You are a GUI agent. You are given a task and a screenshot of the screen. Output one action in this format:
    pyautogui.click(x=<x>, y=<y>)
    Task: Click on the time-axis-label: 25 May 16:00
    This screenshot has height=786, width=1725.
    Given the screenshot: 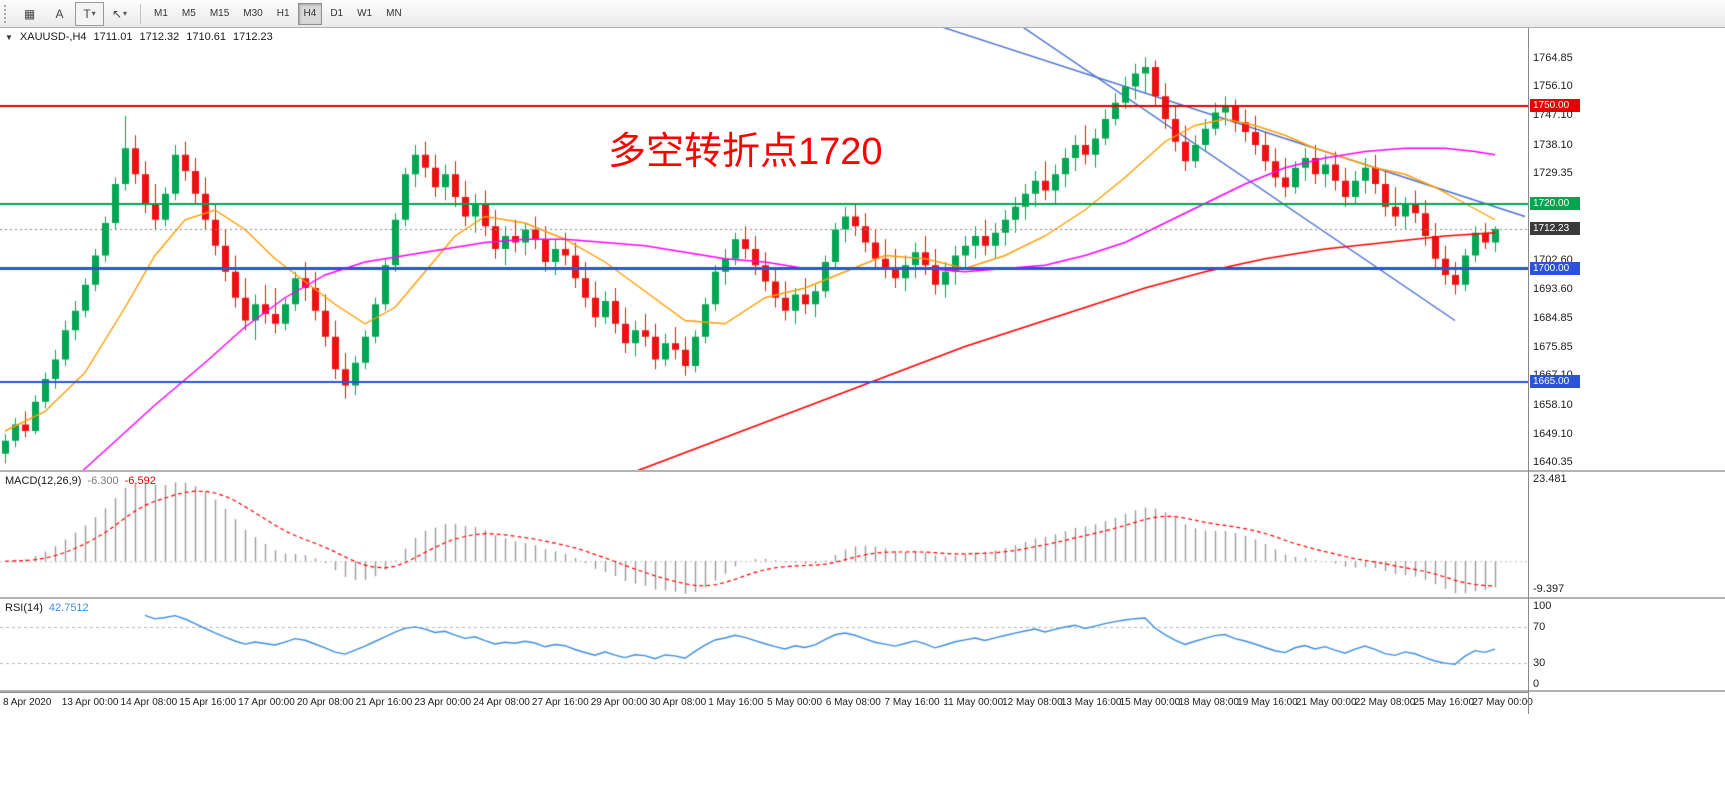 What is the action you would take?
    pyautogui.click(x=1444, y=702)
    